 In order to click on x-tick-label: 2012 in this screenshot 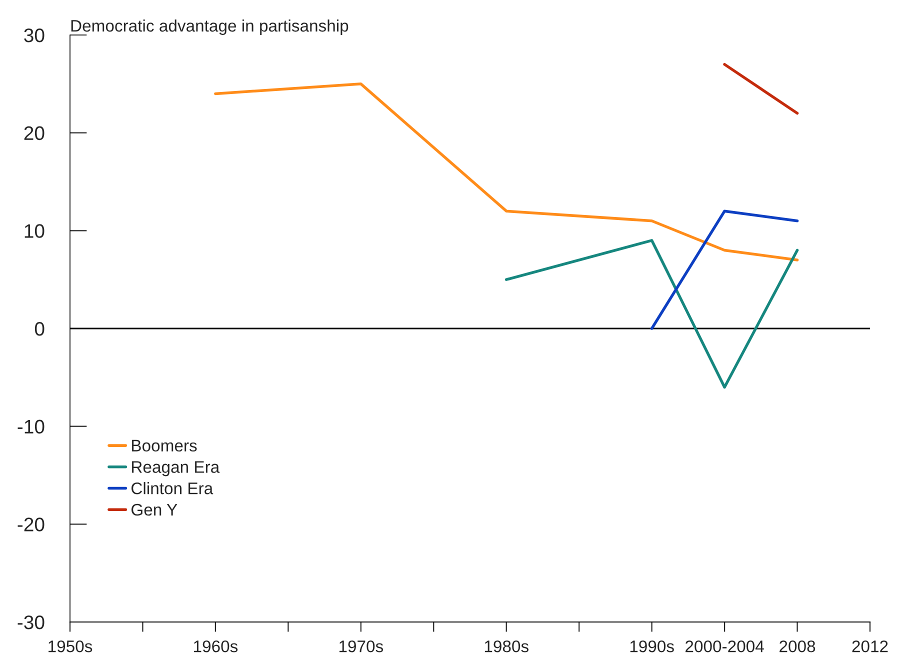, I will do `click(870, 646)`.